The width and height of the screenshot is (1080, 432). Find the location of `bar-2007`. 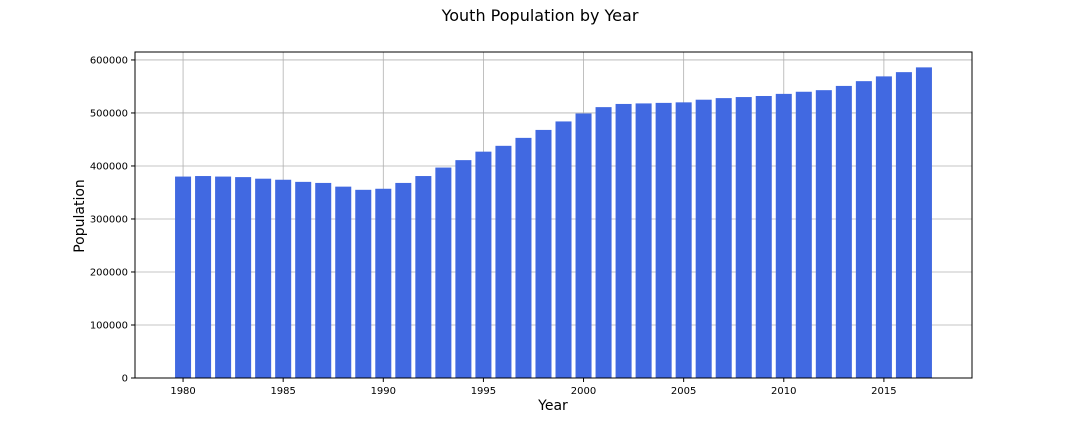

bar-2007 is located at coordinates (723, 238).